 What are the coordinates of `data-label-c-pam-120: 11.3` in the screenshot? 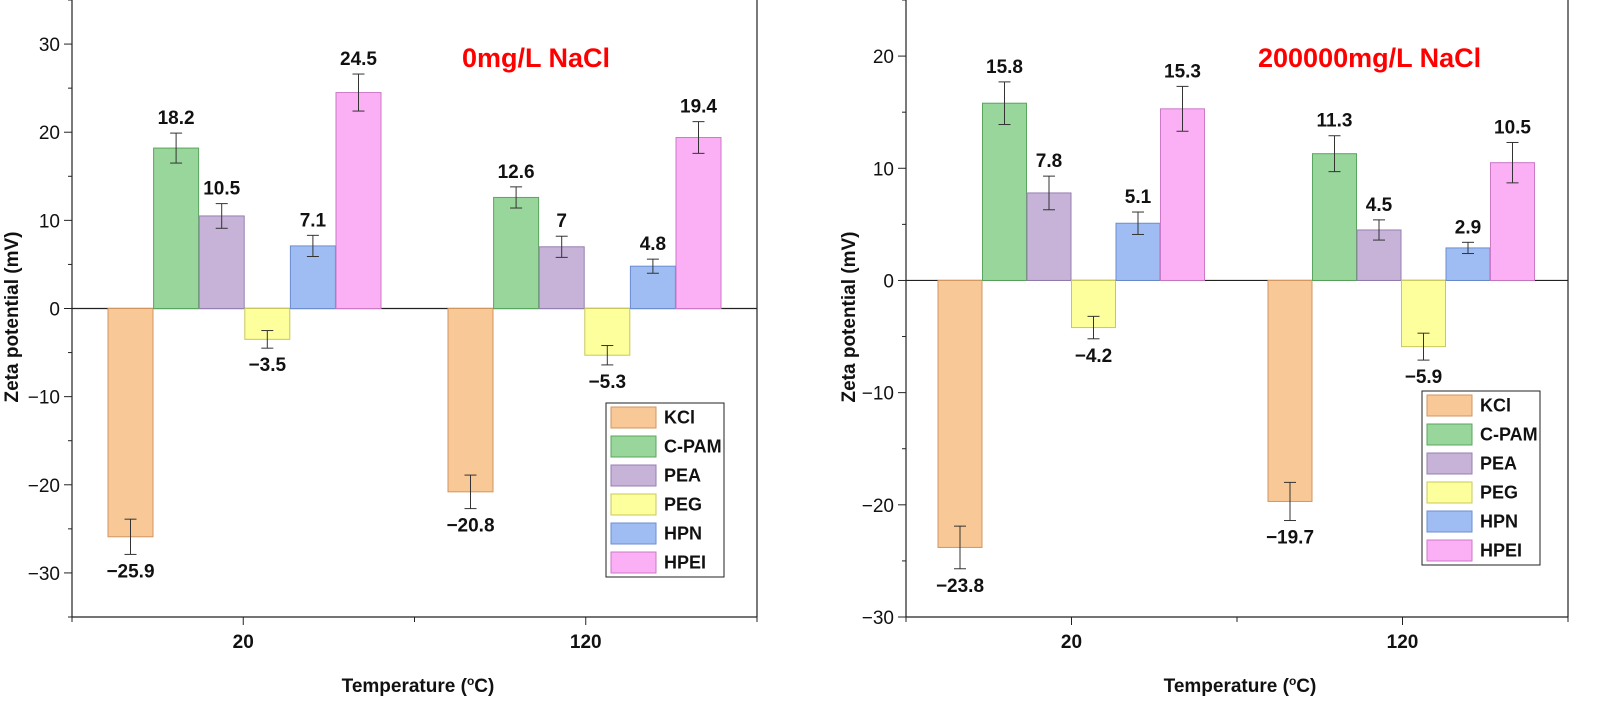 It's located at (1335, 121).